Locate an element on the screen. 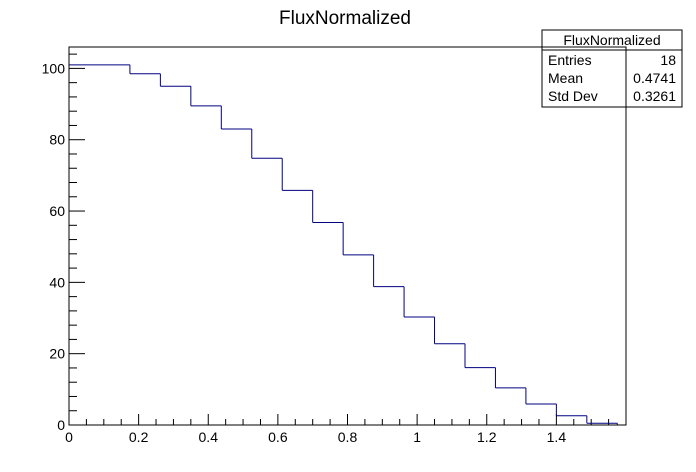 Image resolution: width=696 pixels, height=472 pixels. stats-box-frame is located at coordinates (612, 68).